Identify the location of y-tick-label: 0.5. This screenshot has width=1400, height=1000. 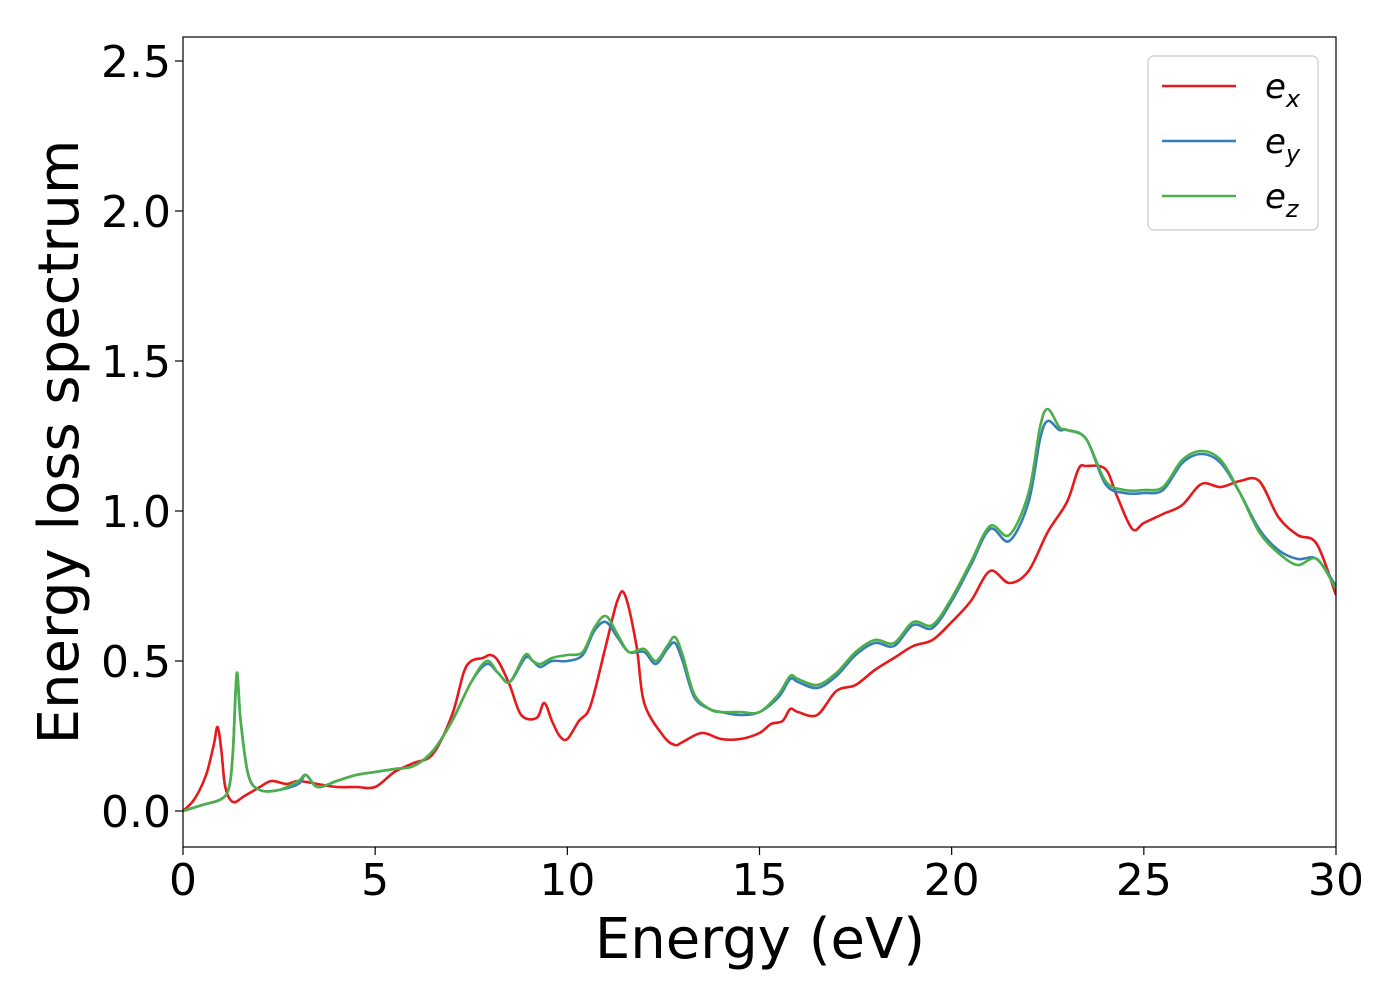
(136, 662).